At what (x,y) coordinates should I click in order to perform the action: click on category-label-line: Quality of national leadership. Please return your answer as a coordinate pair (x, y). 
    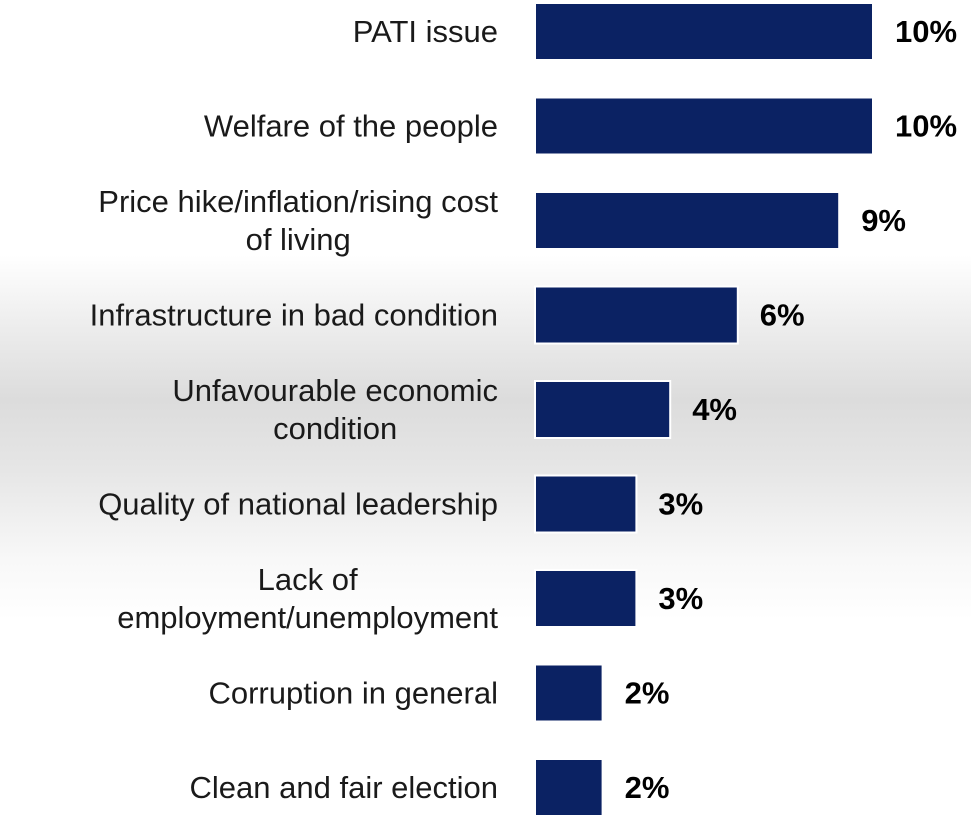
    Looking at the image, I should click on (298, 504).